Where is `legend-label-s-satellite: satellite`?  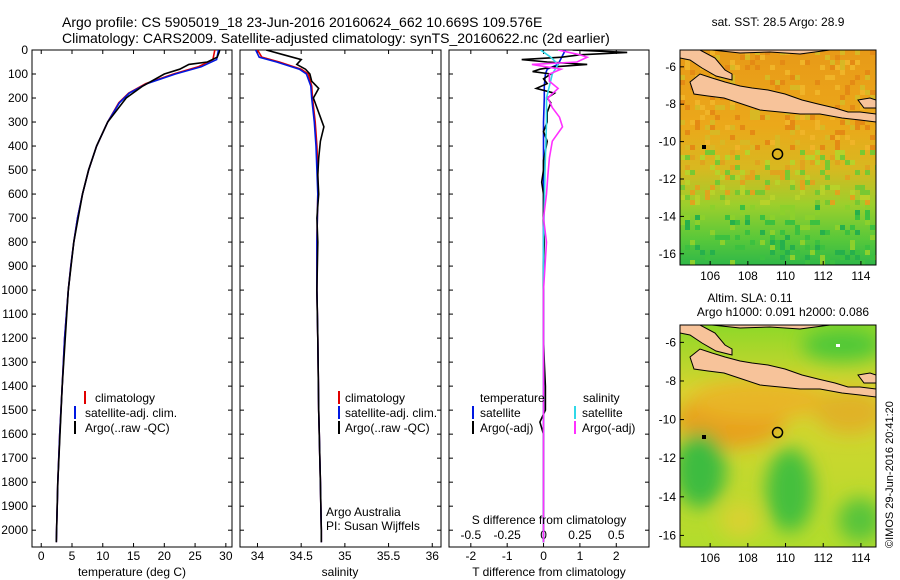 legend-label-s-satellite: satellite is located at coordinates (602, 413).